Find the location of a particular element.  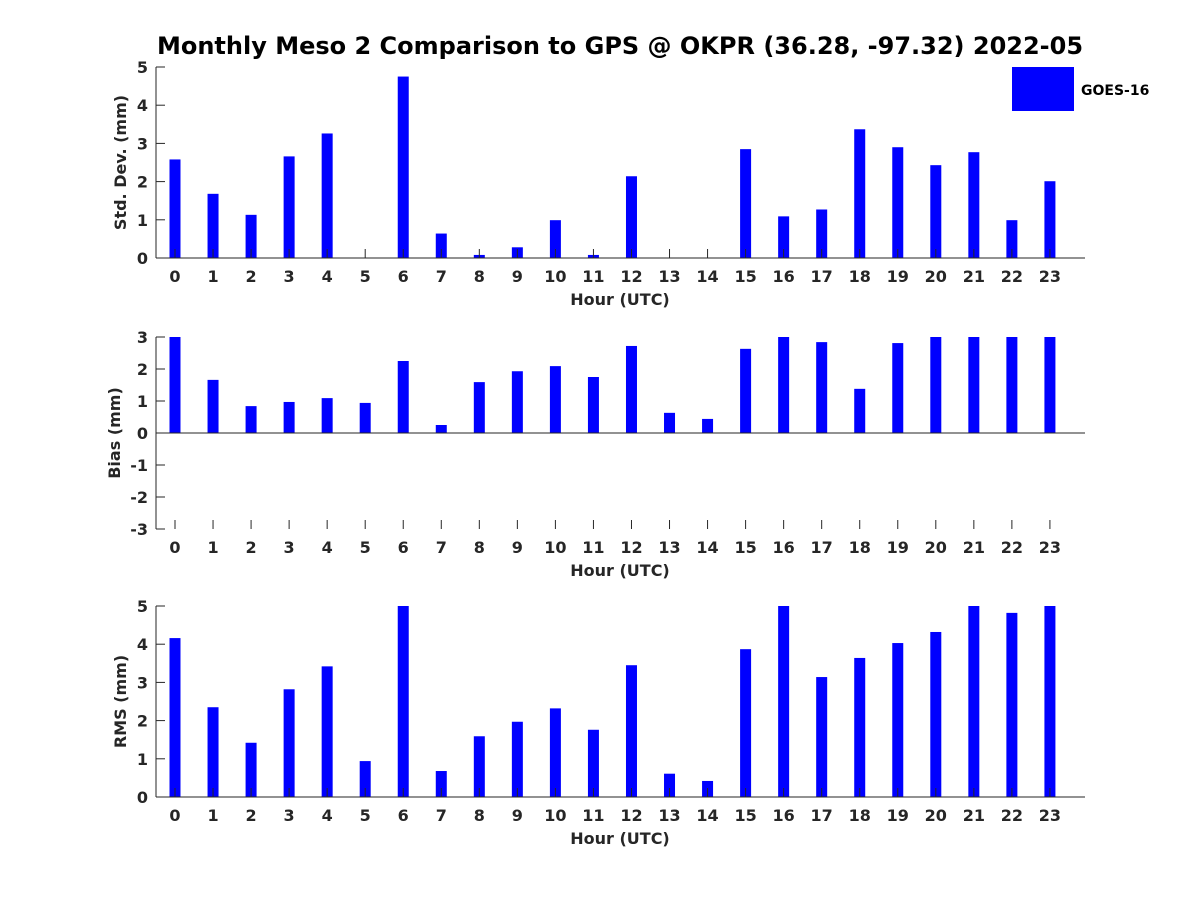

x-tick-label: 14 is located at coordinates (707, 815).